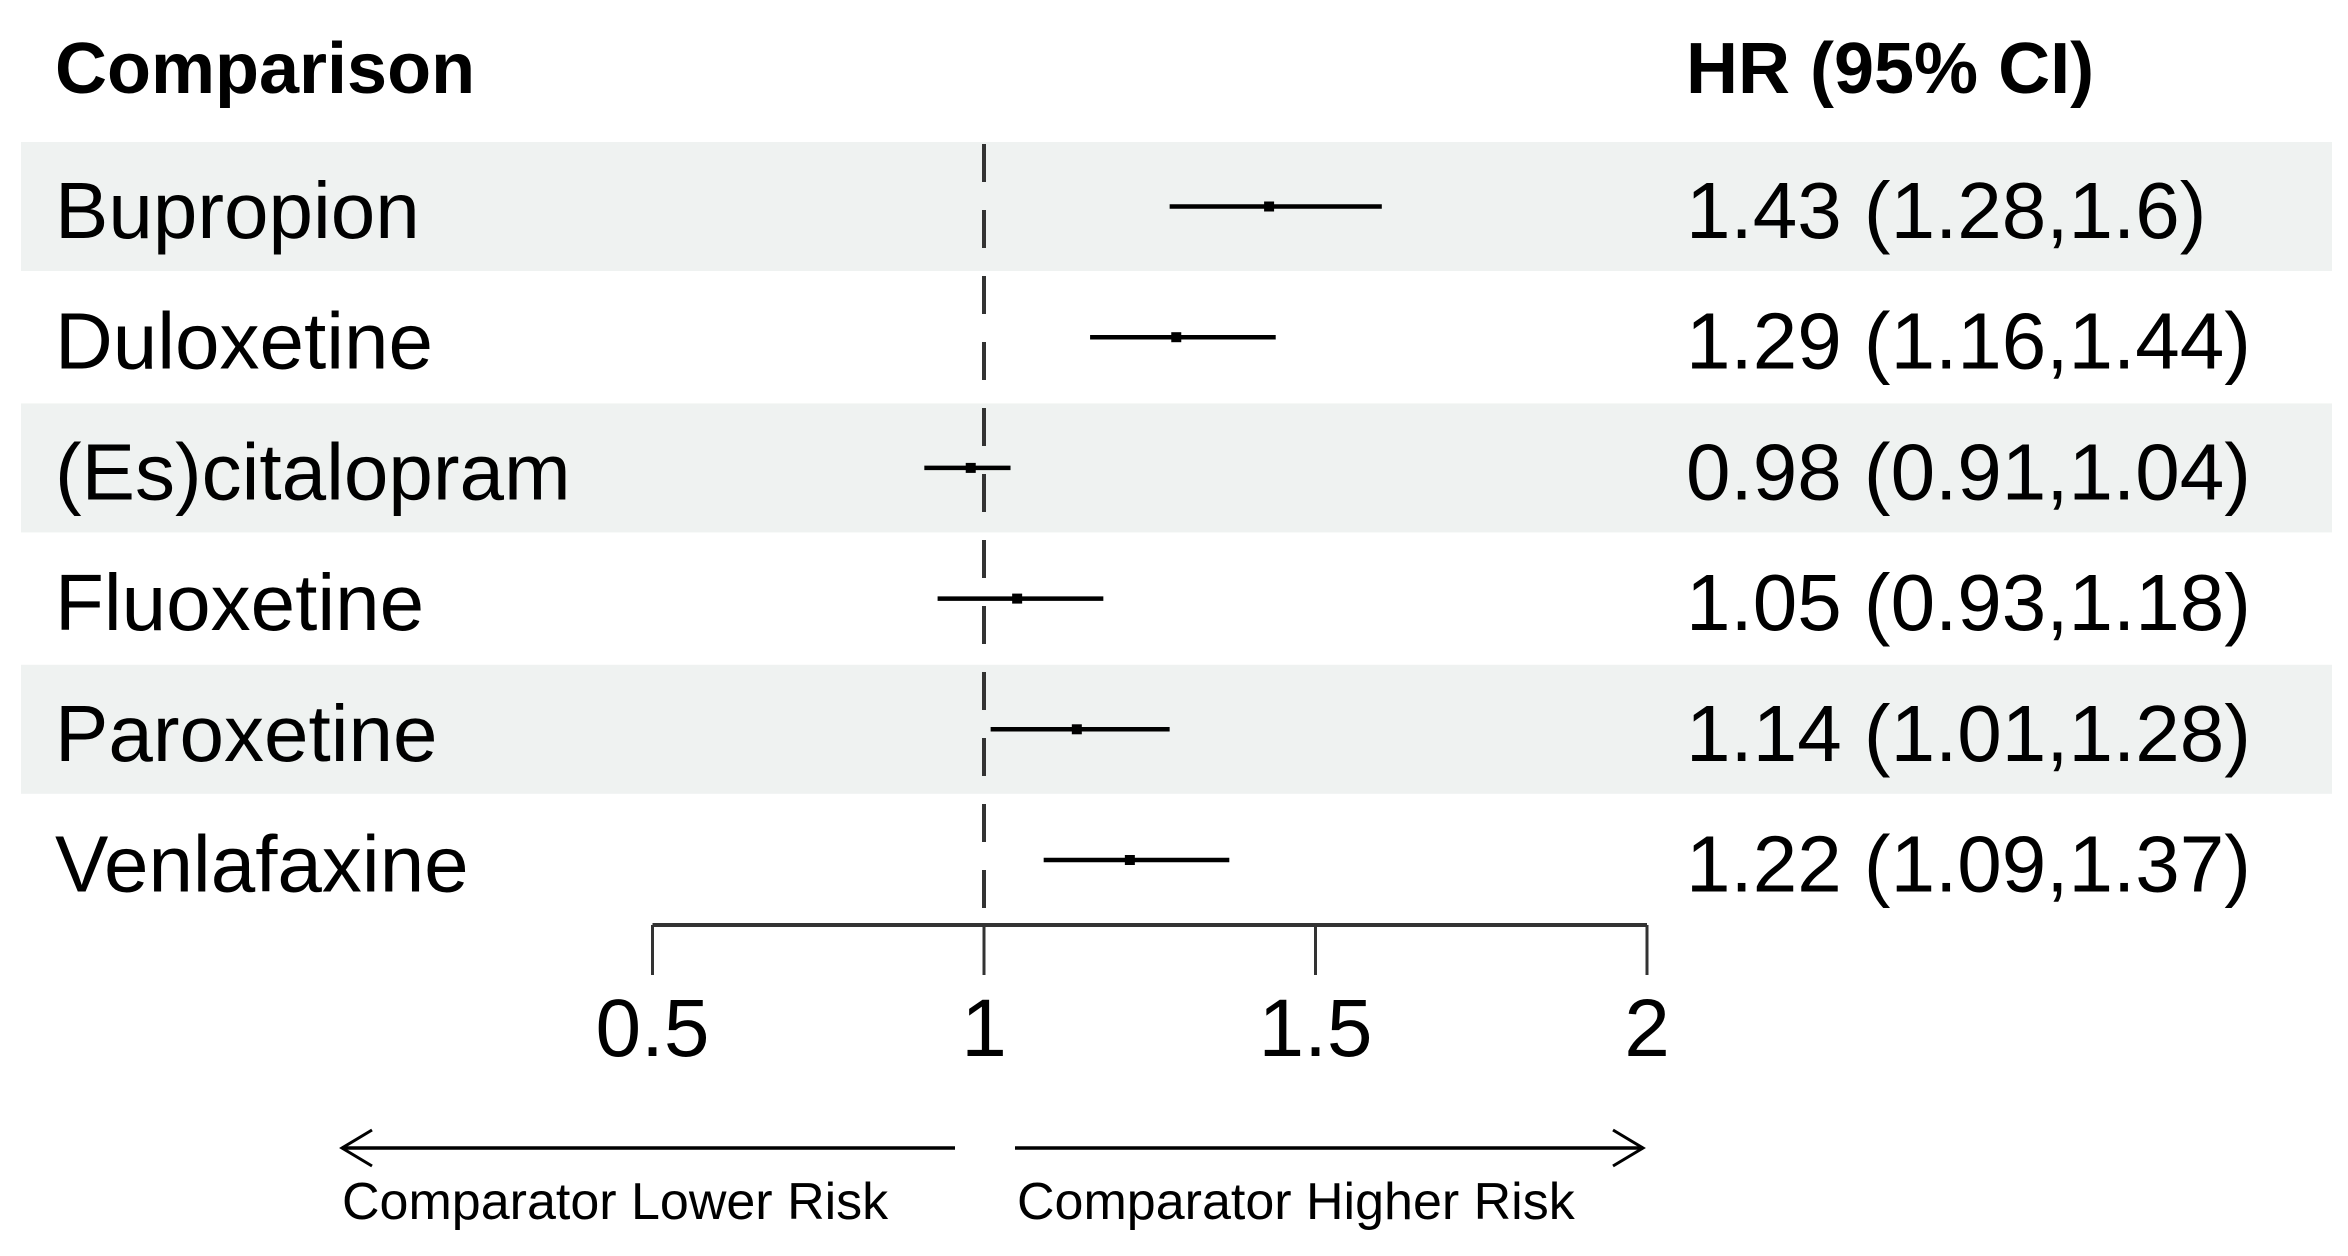 The width and height of the screenshot is (2348, 1256). Describe the element at coordinates (1968, 602) in the screenshot. I see `row-hr-text: 1.05 (0.93,1.18)` at that location.